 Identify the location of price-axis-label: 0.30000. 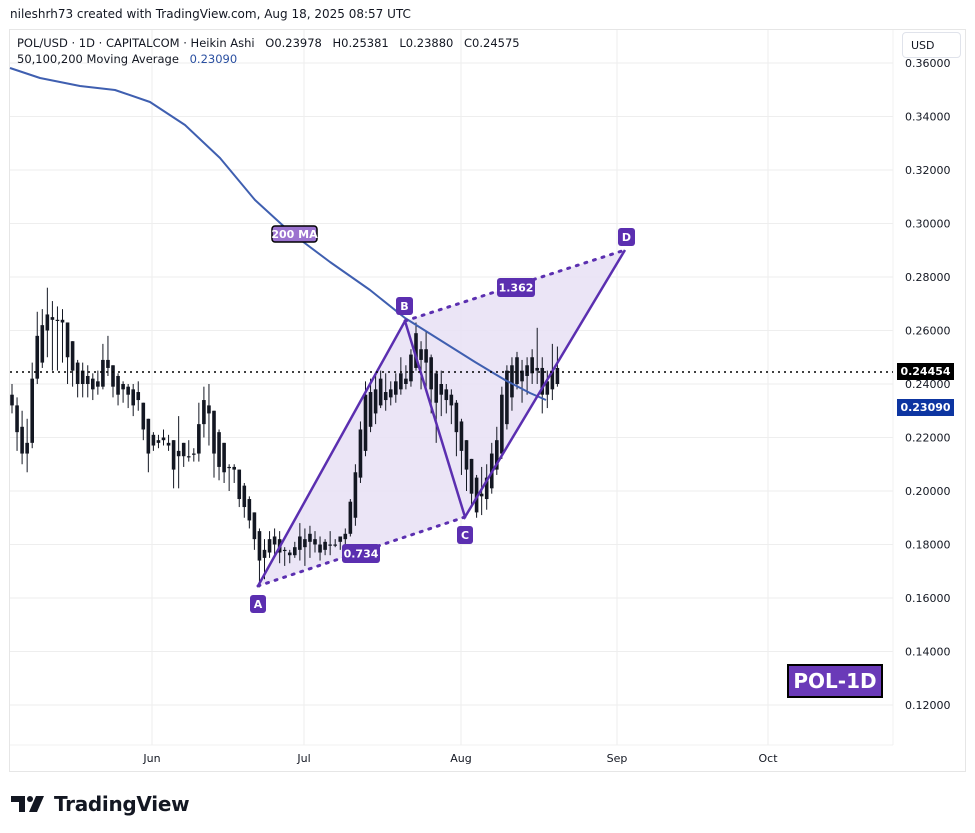
(928, 224).